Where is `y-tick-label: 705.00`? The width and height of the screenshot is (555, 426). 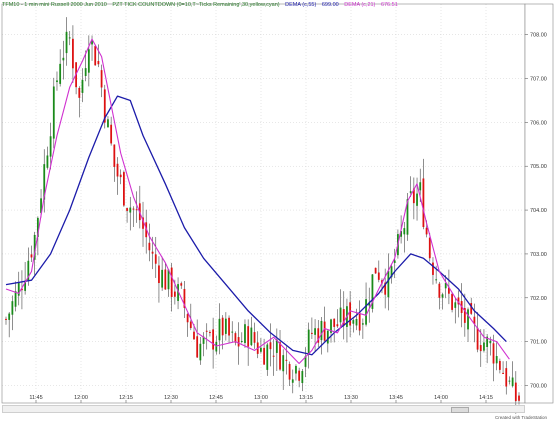 y-tick-label: 705.00 is located at coordinates (538, 167).